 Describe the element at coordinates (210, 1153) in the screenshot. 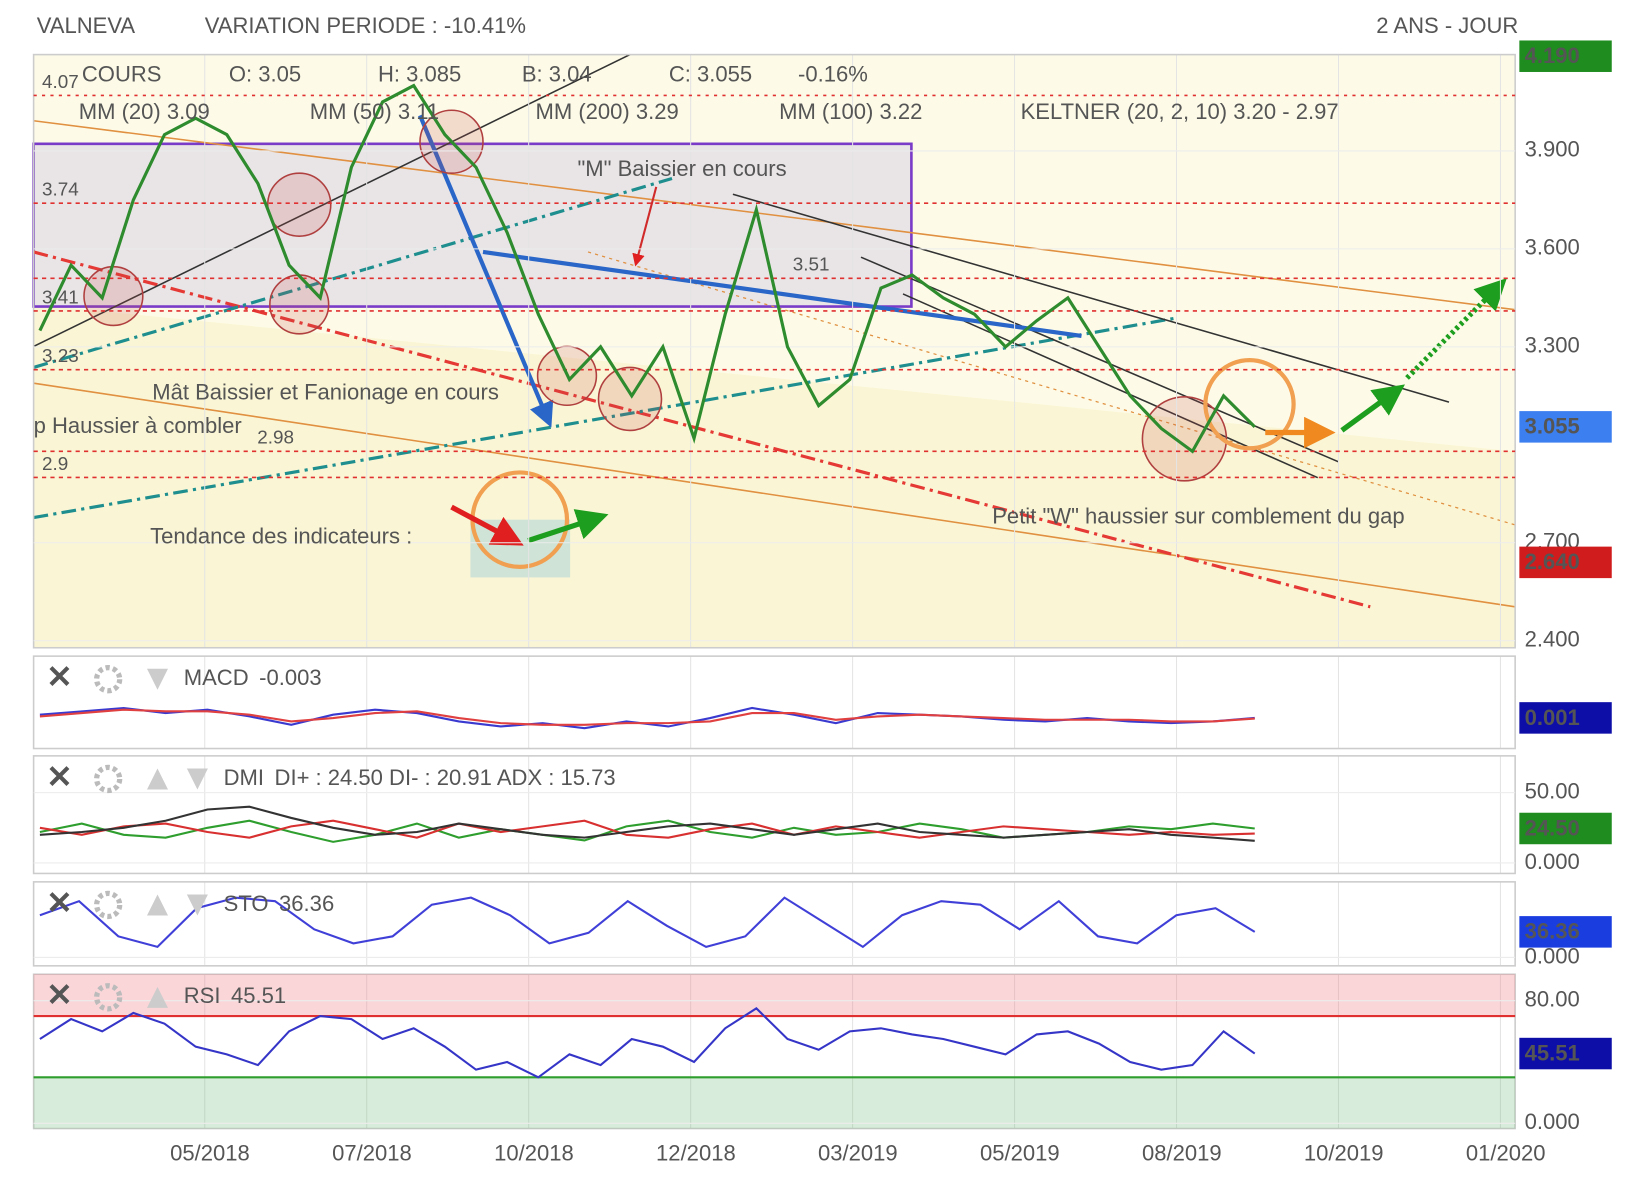

I see `x-tick-label: 05/2018` at that location.